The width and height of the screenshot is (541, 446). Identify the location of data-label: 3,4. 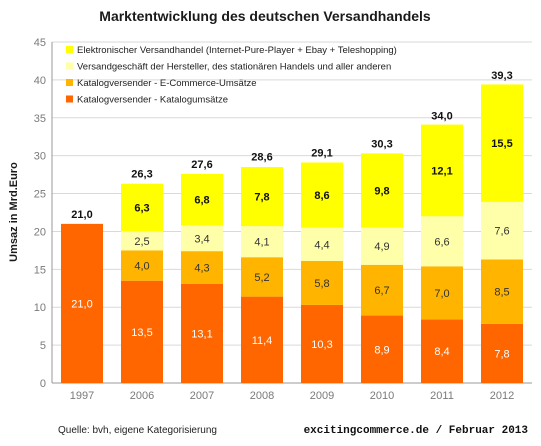
(201, 239).